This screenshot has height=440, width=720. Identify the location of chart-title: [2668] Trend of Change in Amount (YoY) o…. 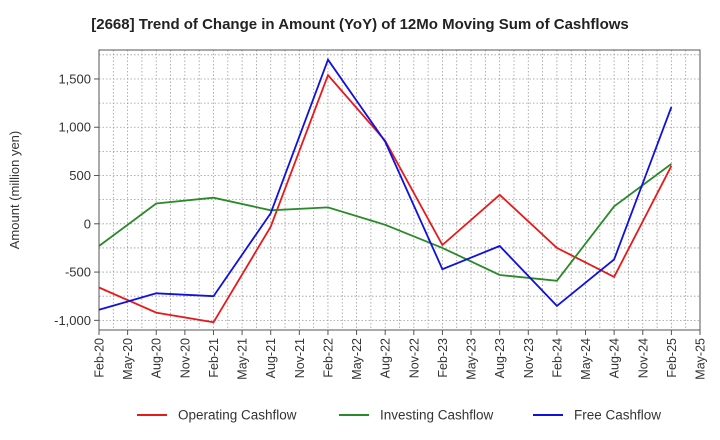
(360, 24).